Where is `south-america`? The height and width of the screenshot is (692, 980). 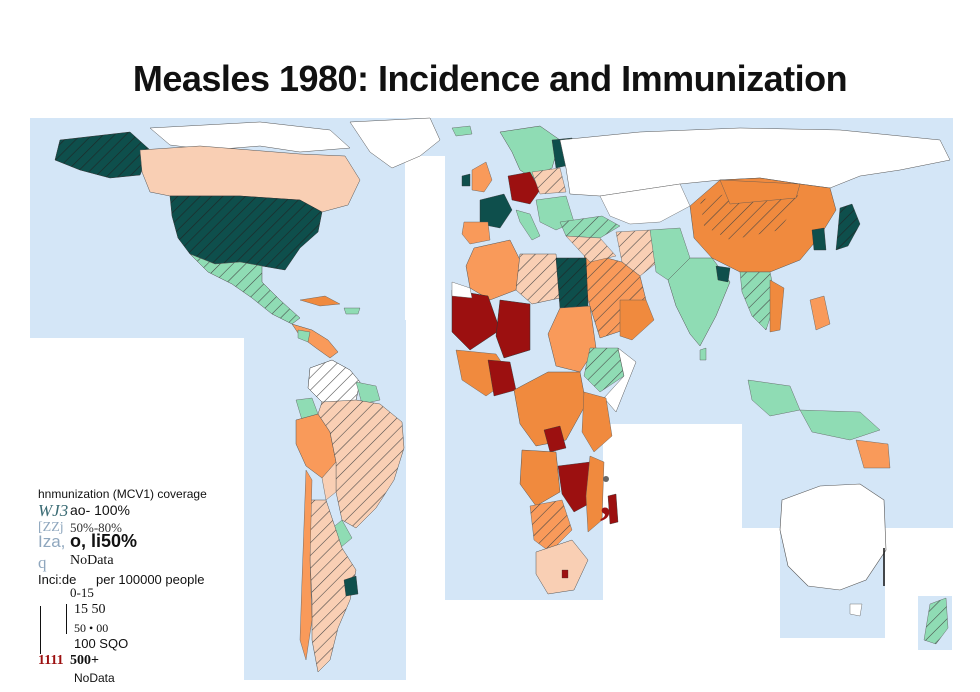 south-america is located at coordinates (350, 516).